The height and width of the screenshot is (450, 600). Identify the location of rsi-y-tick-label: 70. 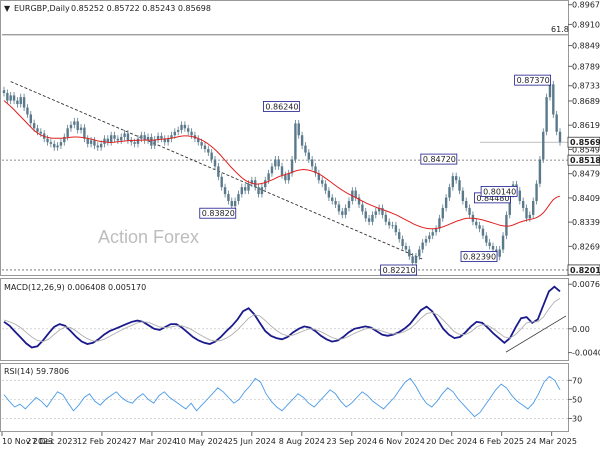
(577, 380).